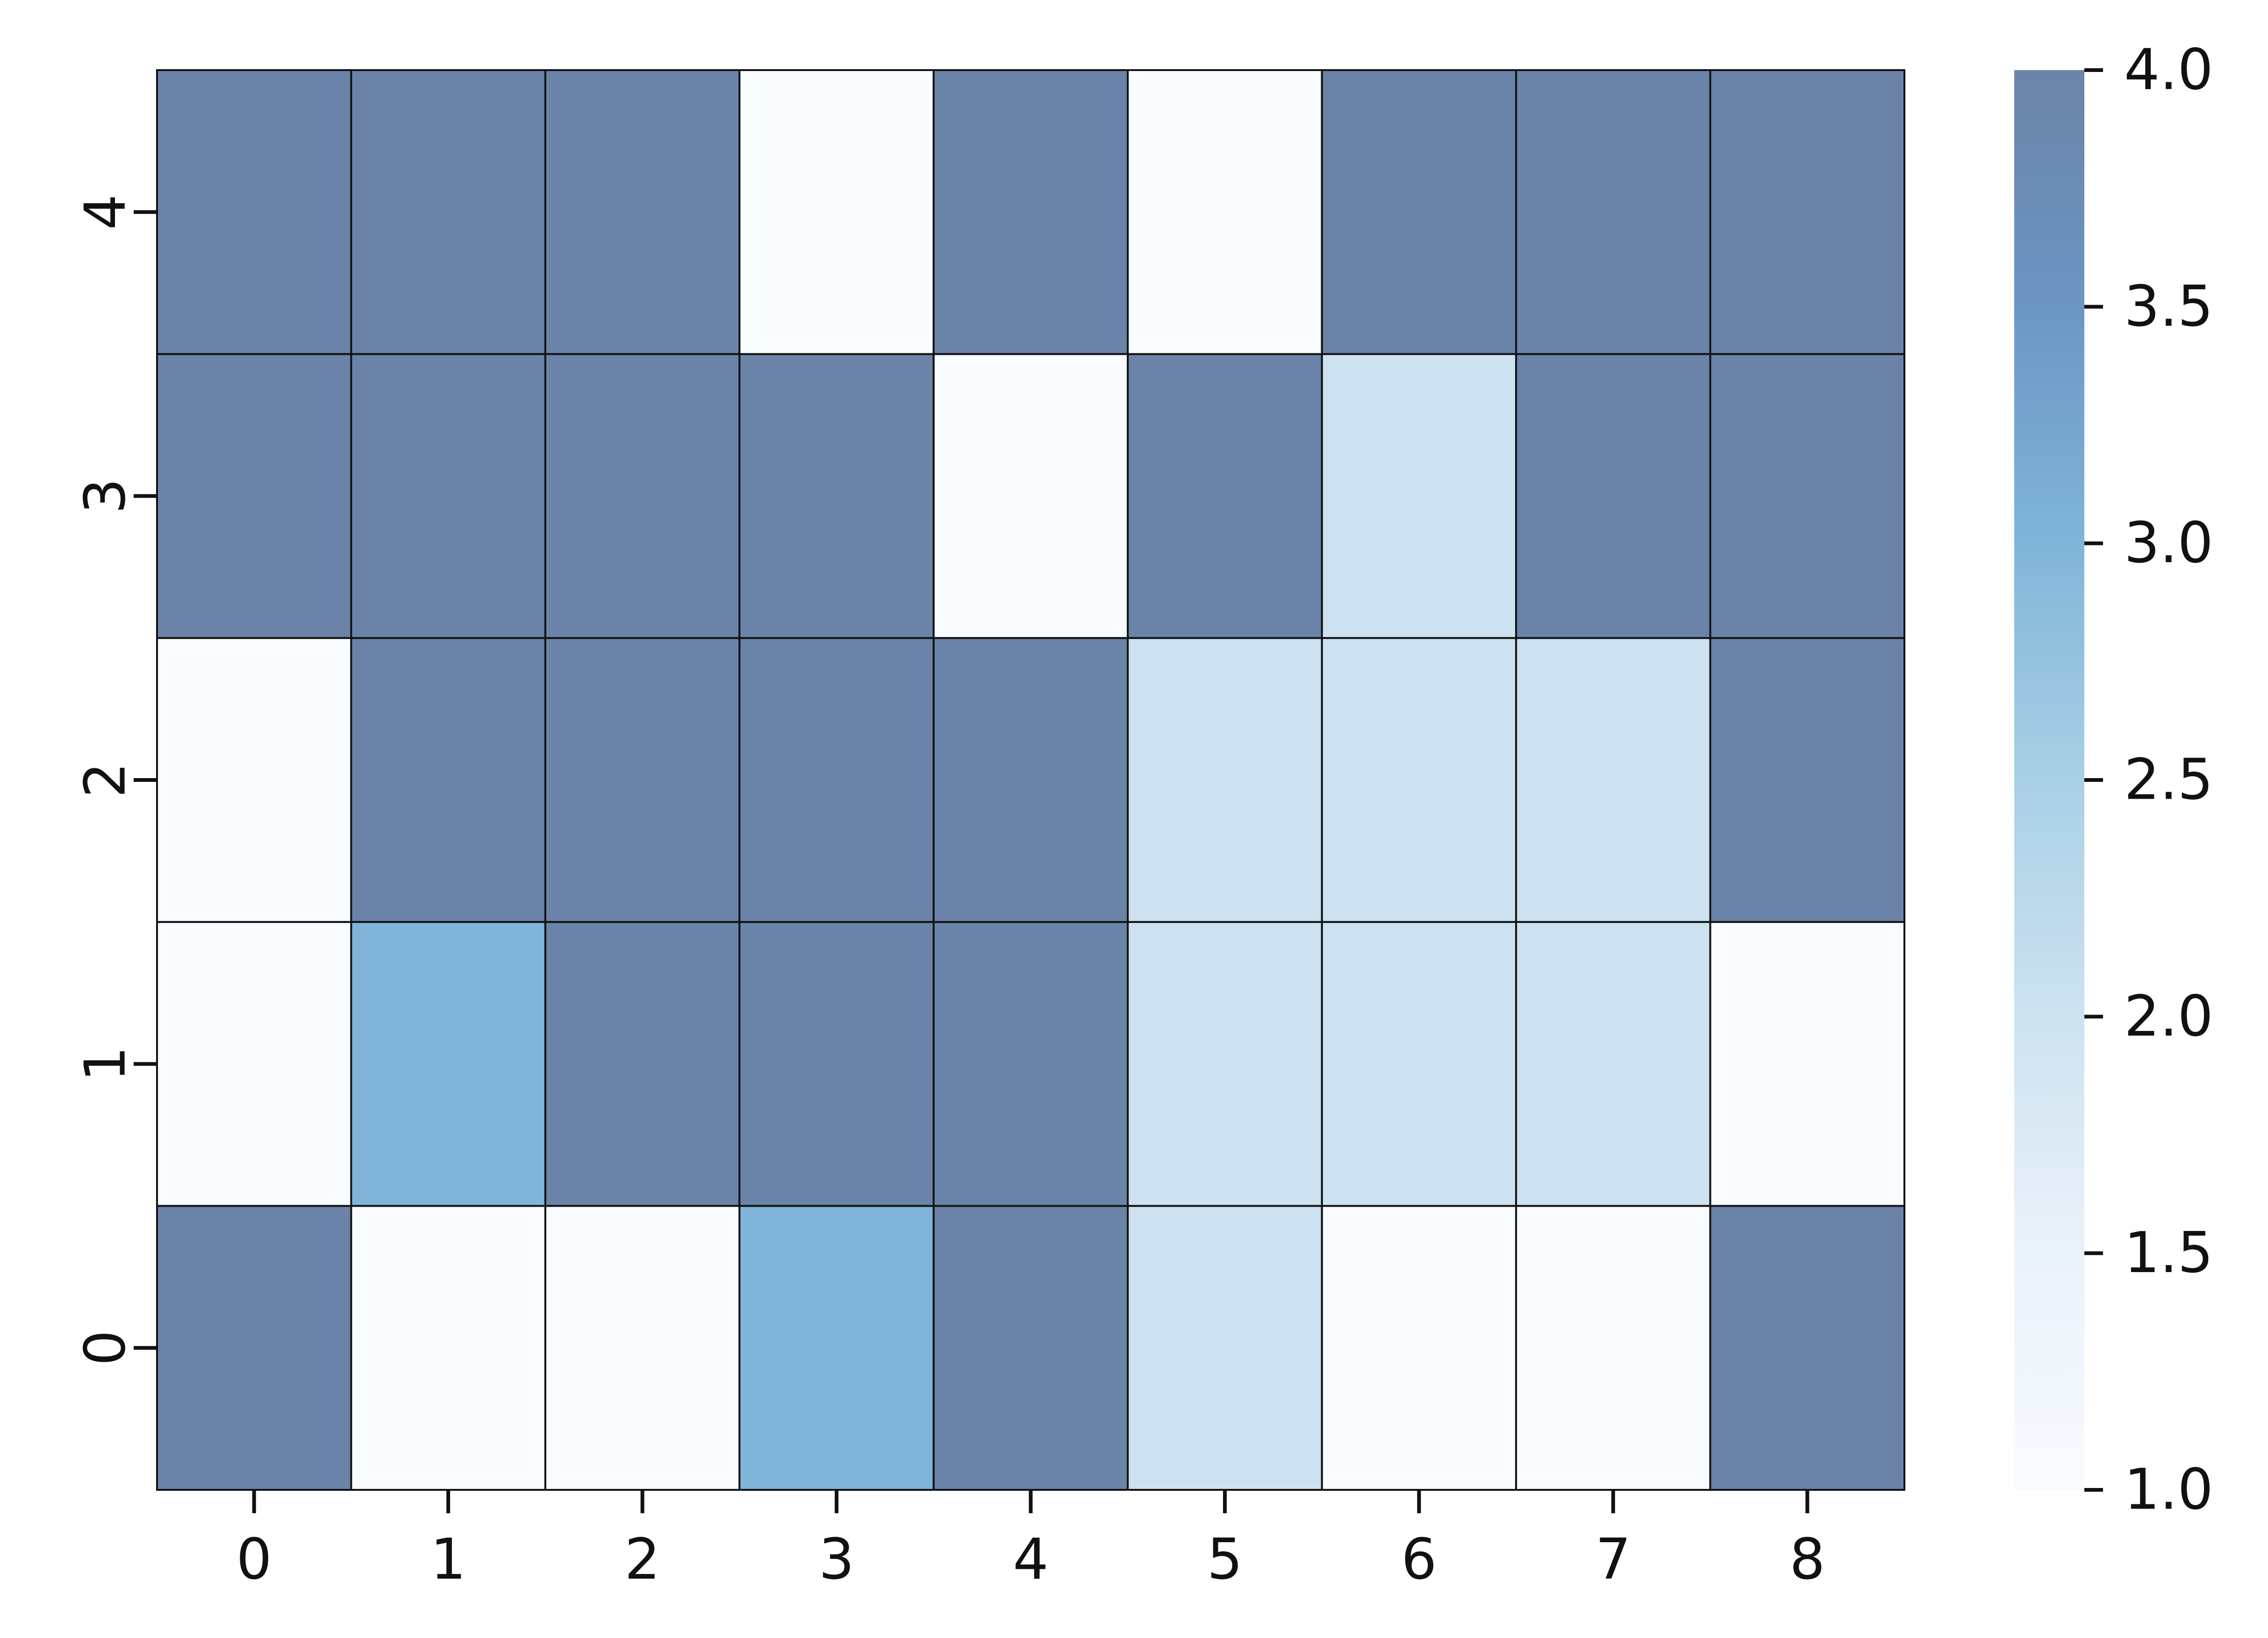 This screenshot has width=2268, height=1638. What do you see at coordinates (448, 496) in the screenshot?
I see `heatmap-cell-r3-c1` at bounding box center [448, 496].